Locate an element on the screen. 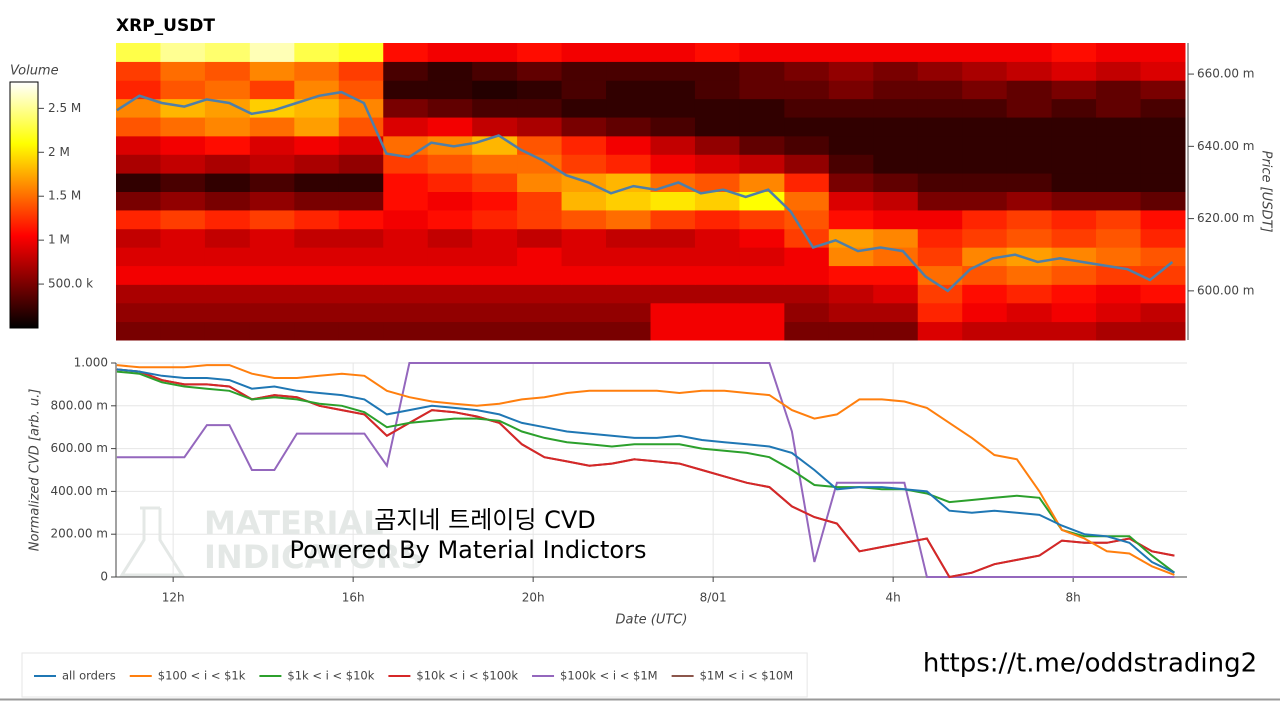 This screenshot has width=1280, height=705. legend-label: $1k < i < $10k is located at coordinates (330, 676).